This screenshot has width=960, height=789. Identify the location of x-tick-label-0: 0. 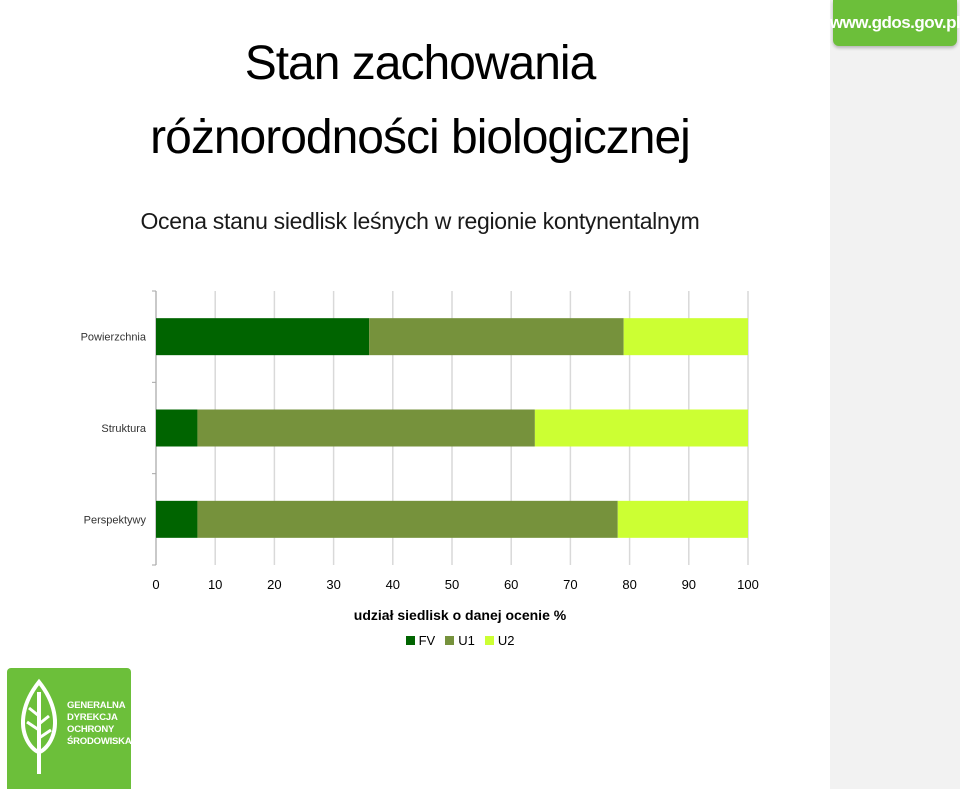
(155, 584).